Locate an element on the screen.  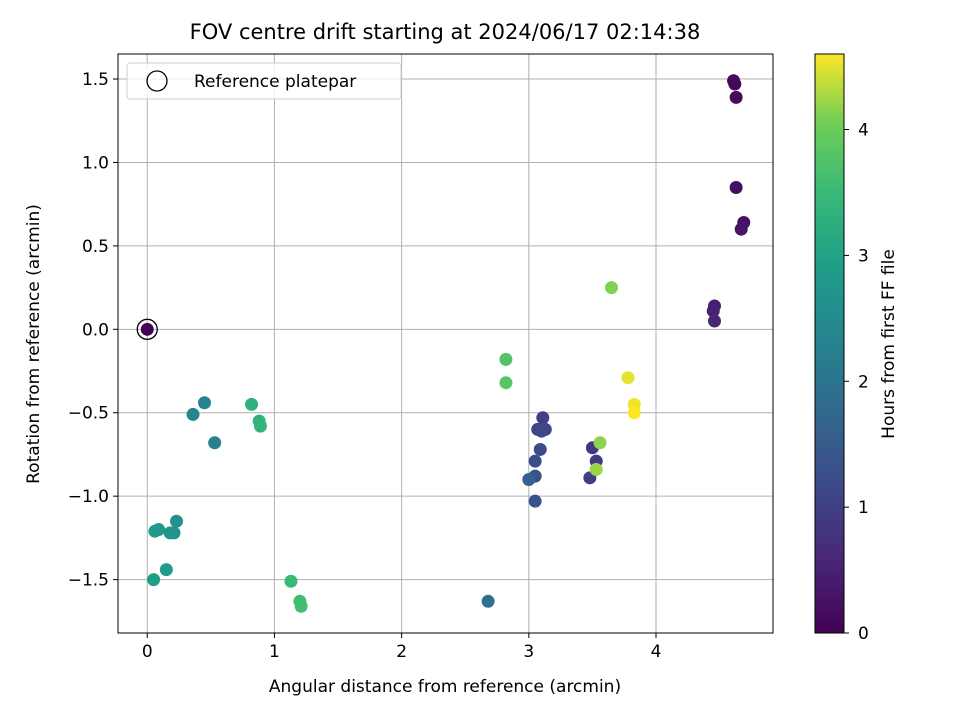
x-tick-label: 2 is located at coordinates (401, 652).